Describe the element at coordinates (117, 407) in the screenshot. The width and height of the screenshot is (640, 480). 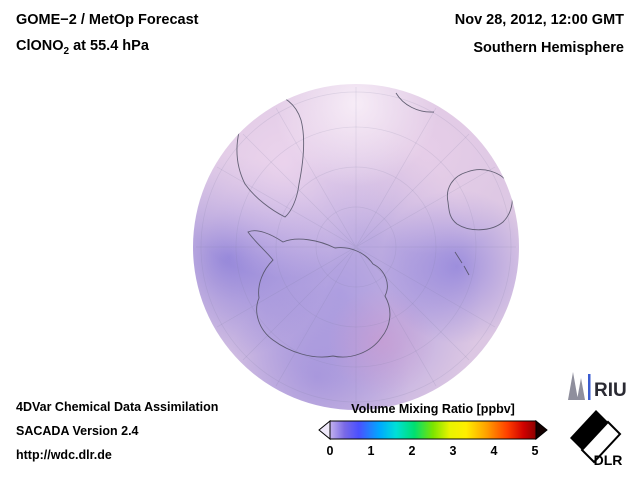
I see `assimilation-label: 4DVar Chemical Data Assimilation` at that location.